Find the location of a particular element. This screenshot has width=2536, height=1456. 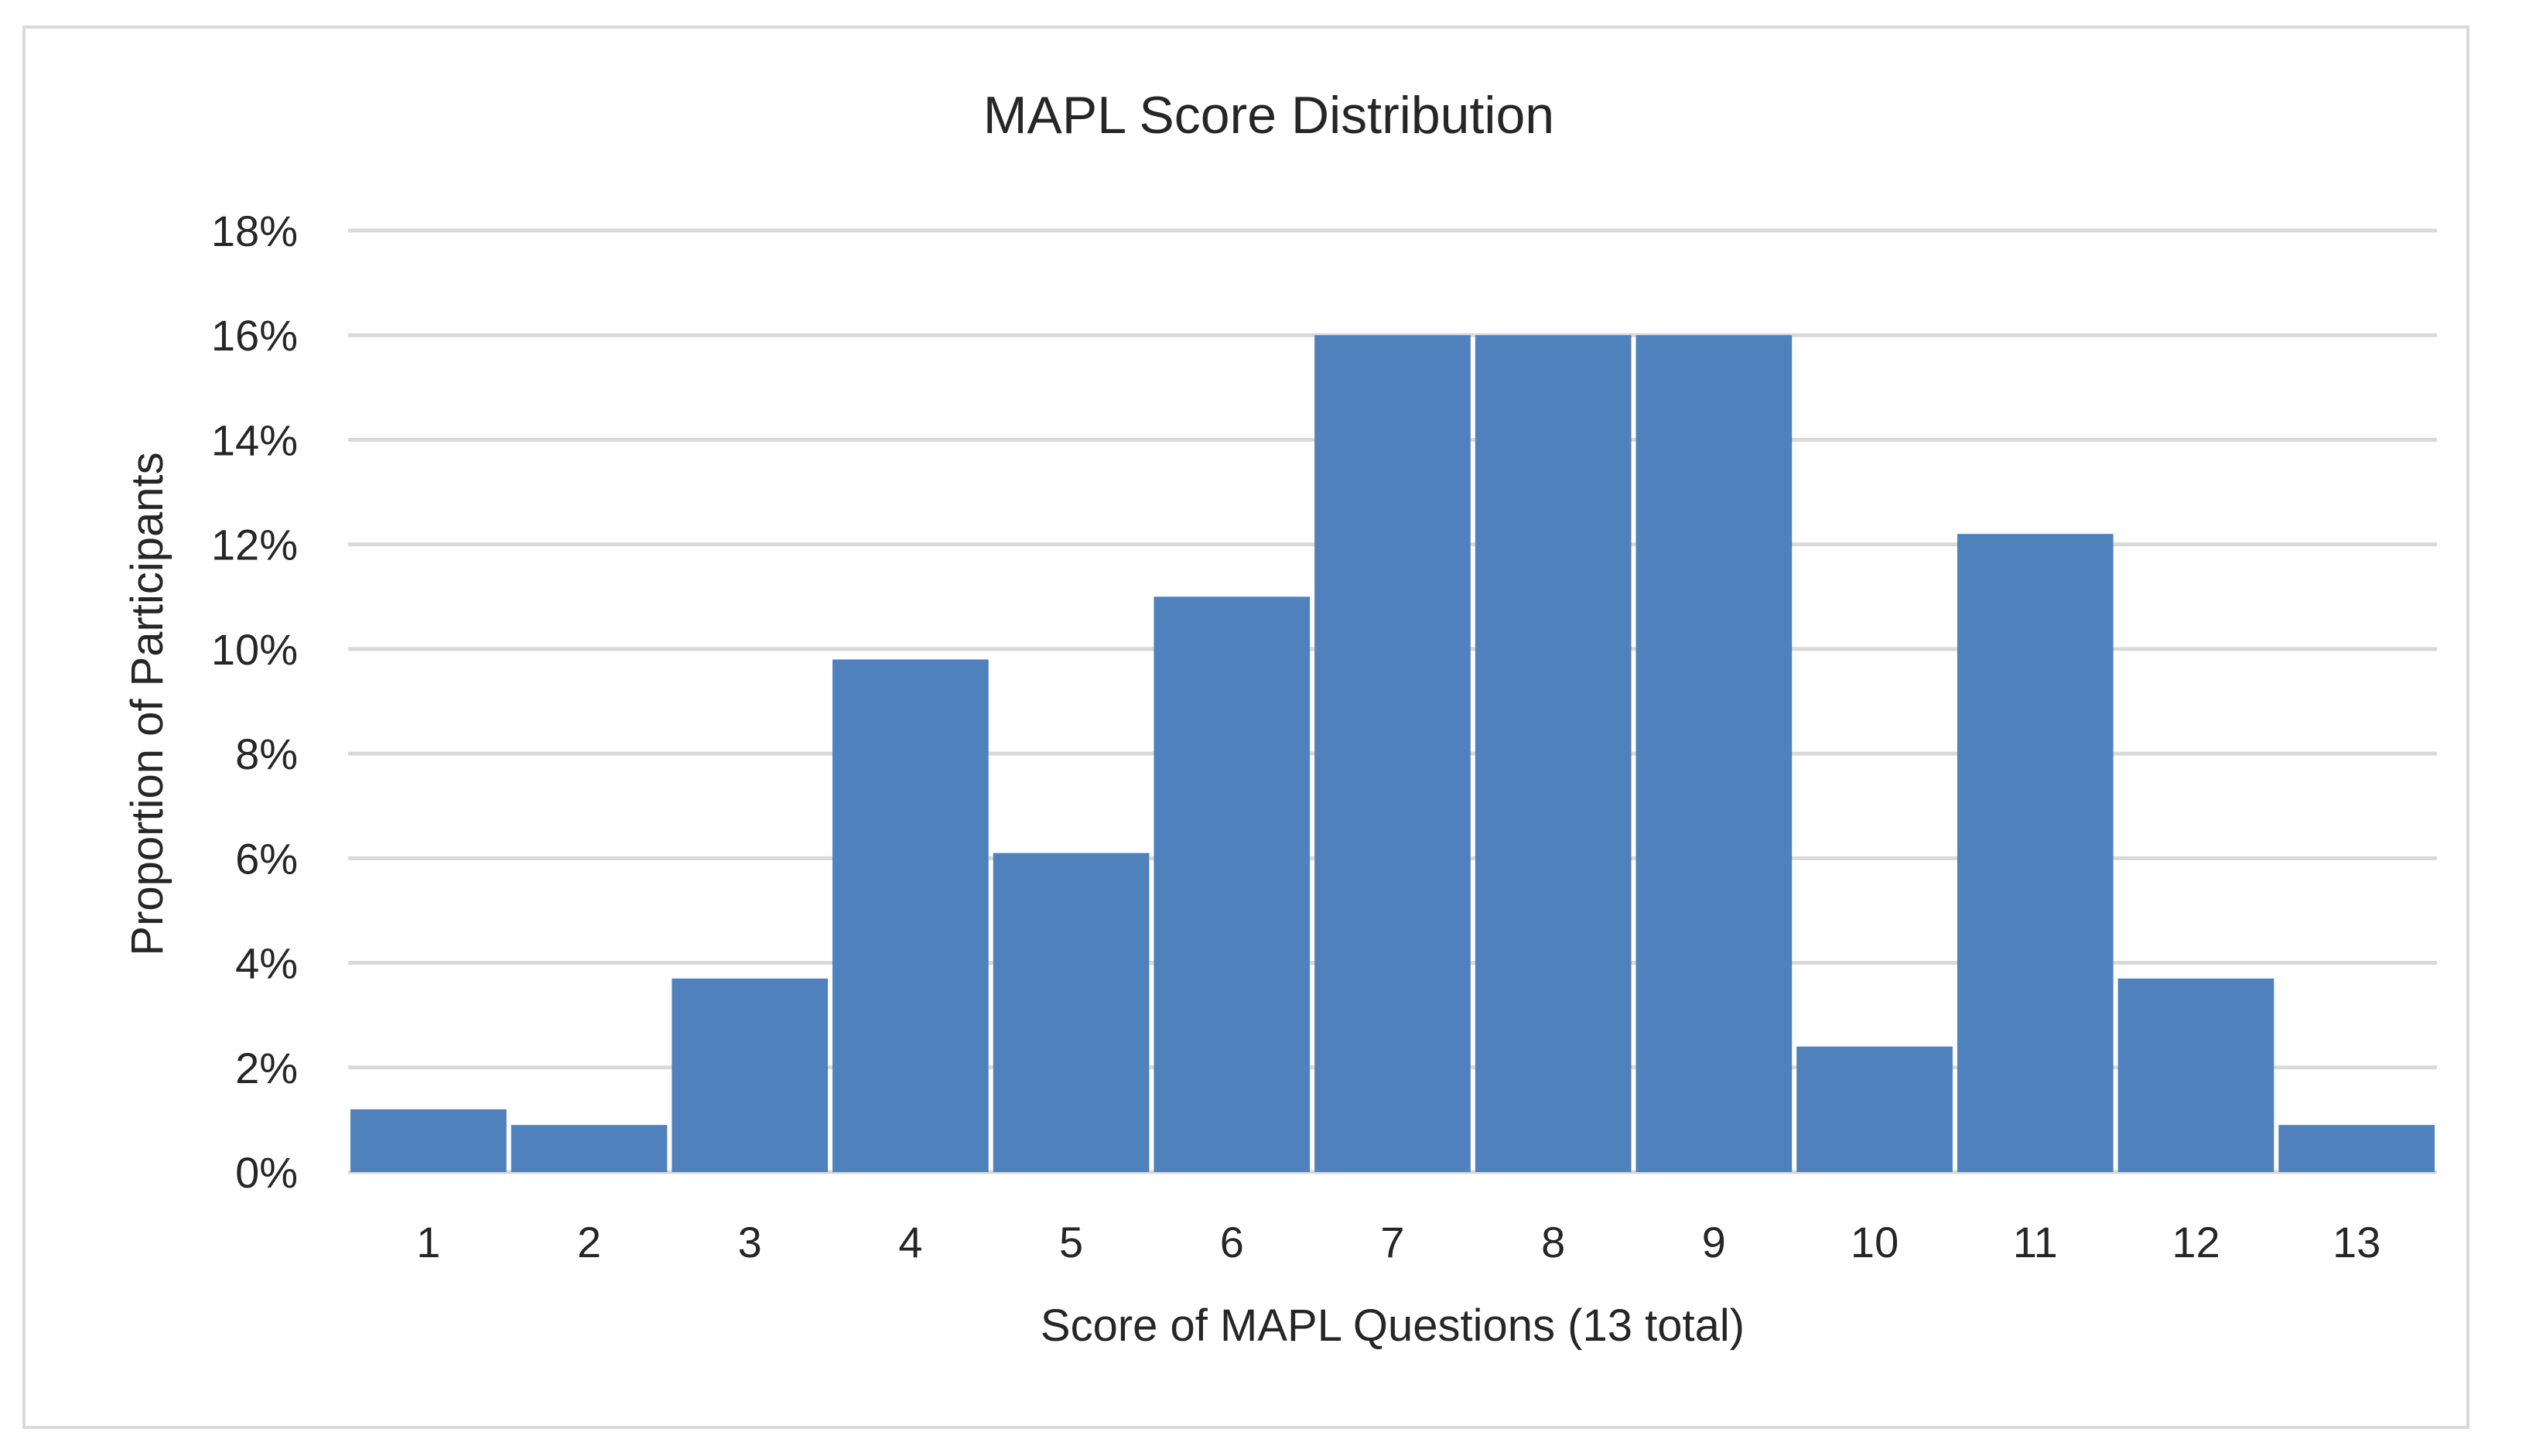

x-tick-label: 12 is located at coordinates (2196, 1242).